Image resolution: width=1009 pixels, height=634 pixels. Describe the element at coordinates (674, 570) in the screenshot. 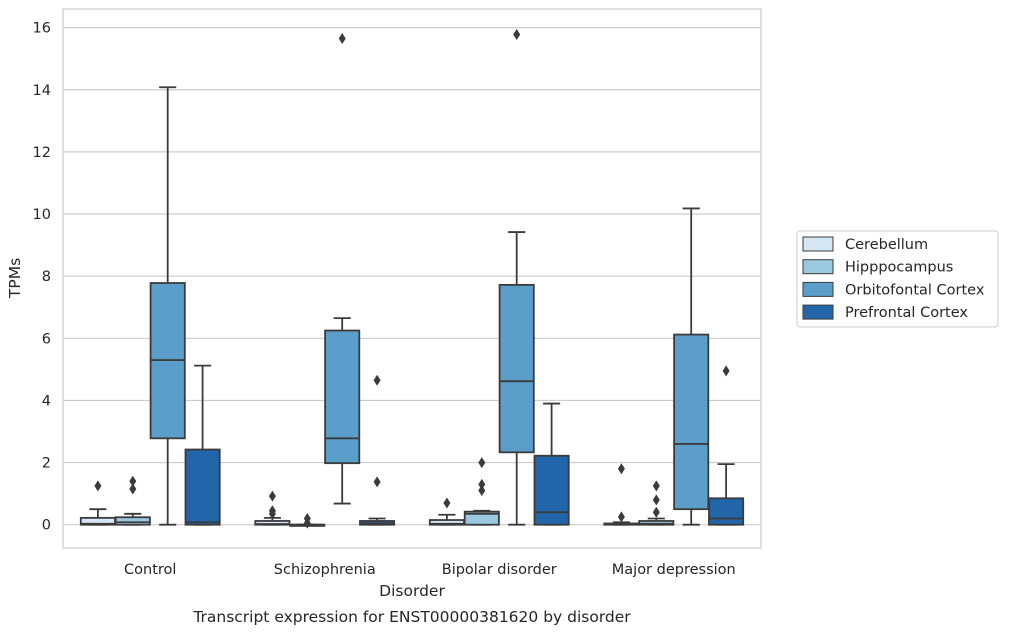

I see `x-tick-label: Major depression` at that location.